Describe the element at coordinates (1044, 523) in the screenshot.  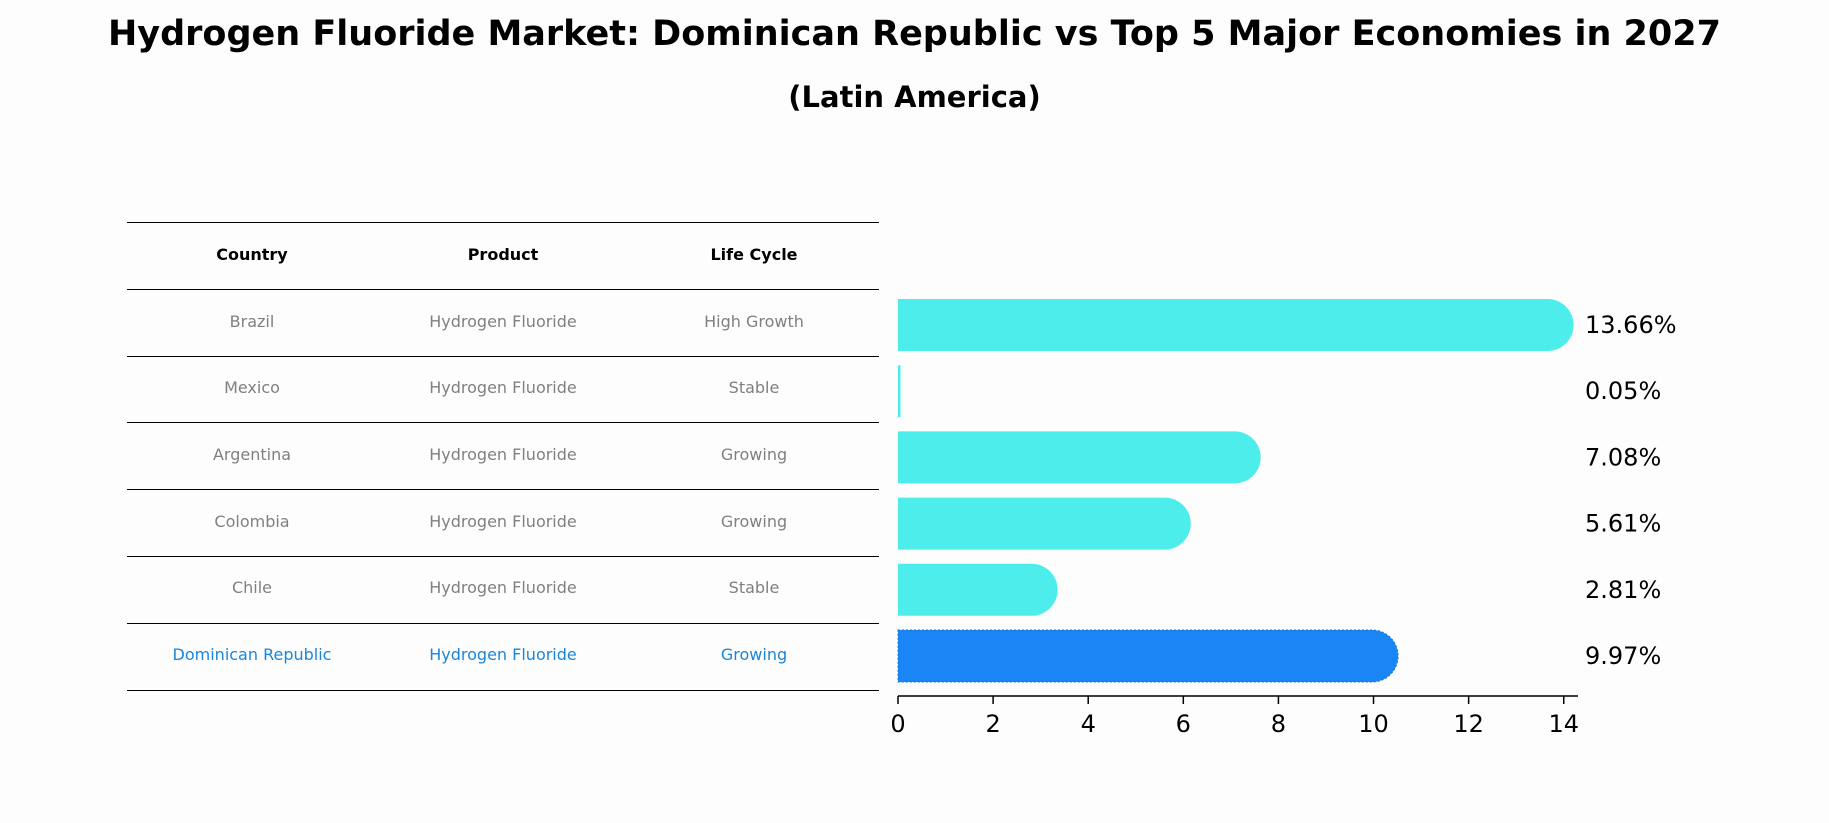
I see `bar-colombia` at that location.